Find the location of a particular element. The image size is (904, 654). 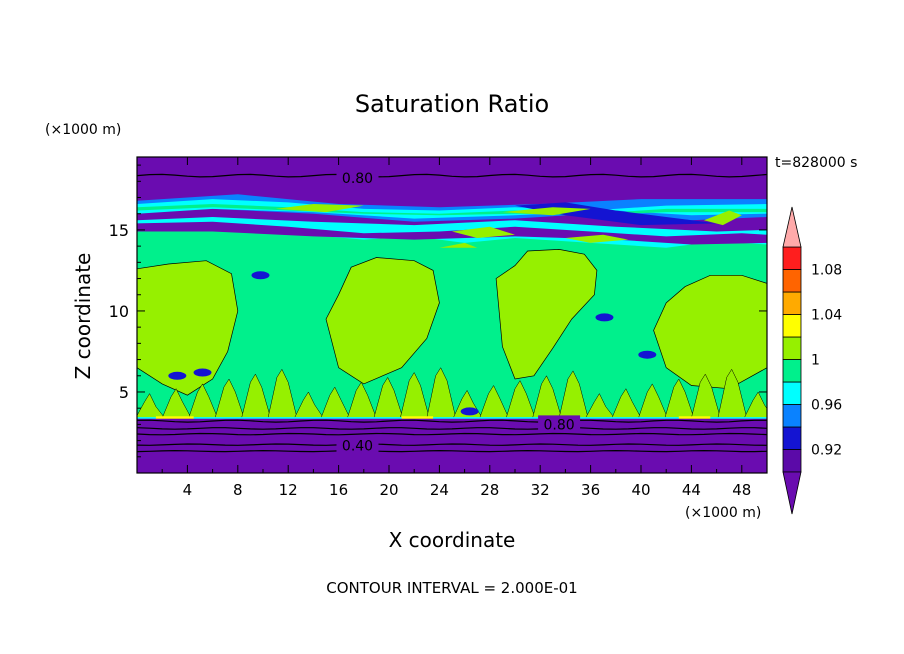

y-tick-label-0: 5 is located at coordinates (124, 392).